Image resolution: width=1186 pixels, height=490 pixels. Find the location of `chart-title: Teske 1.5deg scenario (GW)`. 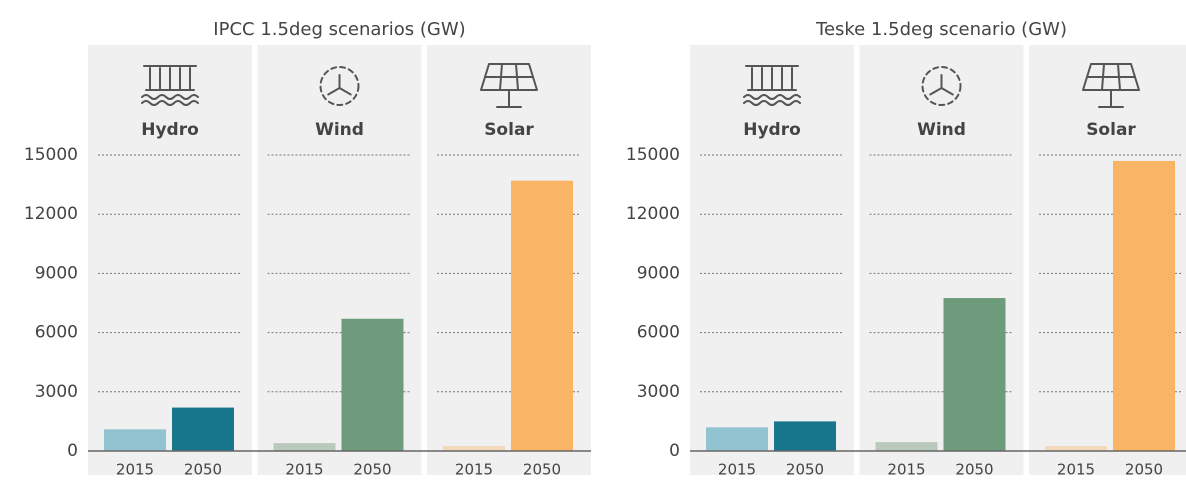

chart-title: Teske 1.5deg scenario (GW) is located at coordinates (941, 29).